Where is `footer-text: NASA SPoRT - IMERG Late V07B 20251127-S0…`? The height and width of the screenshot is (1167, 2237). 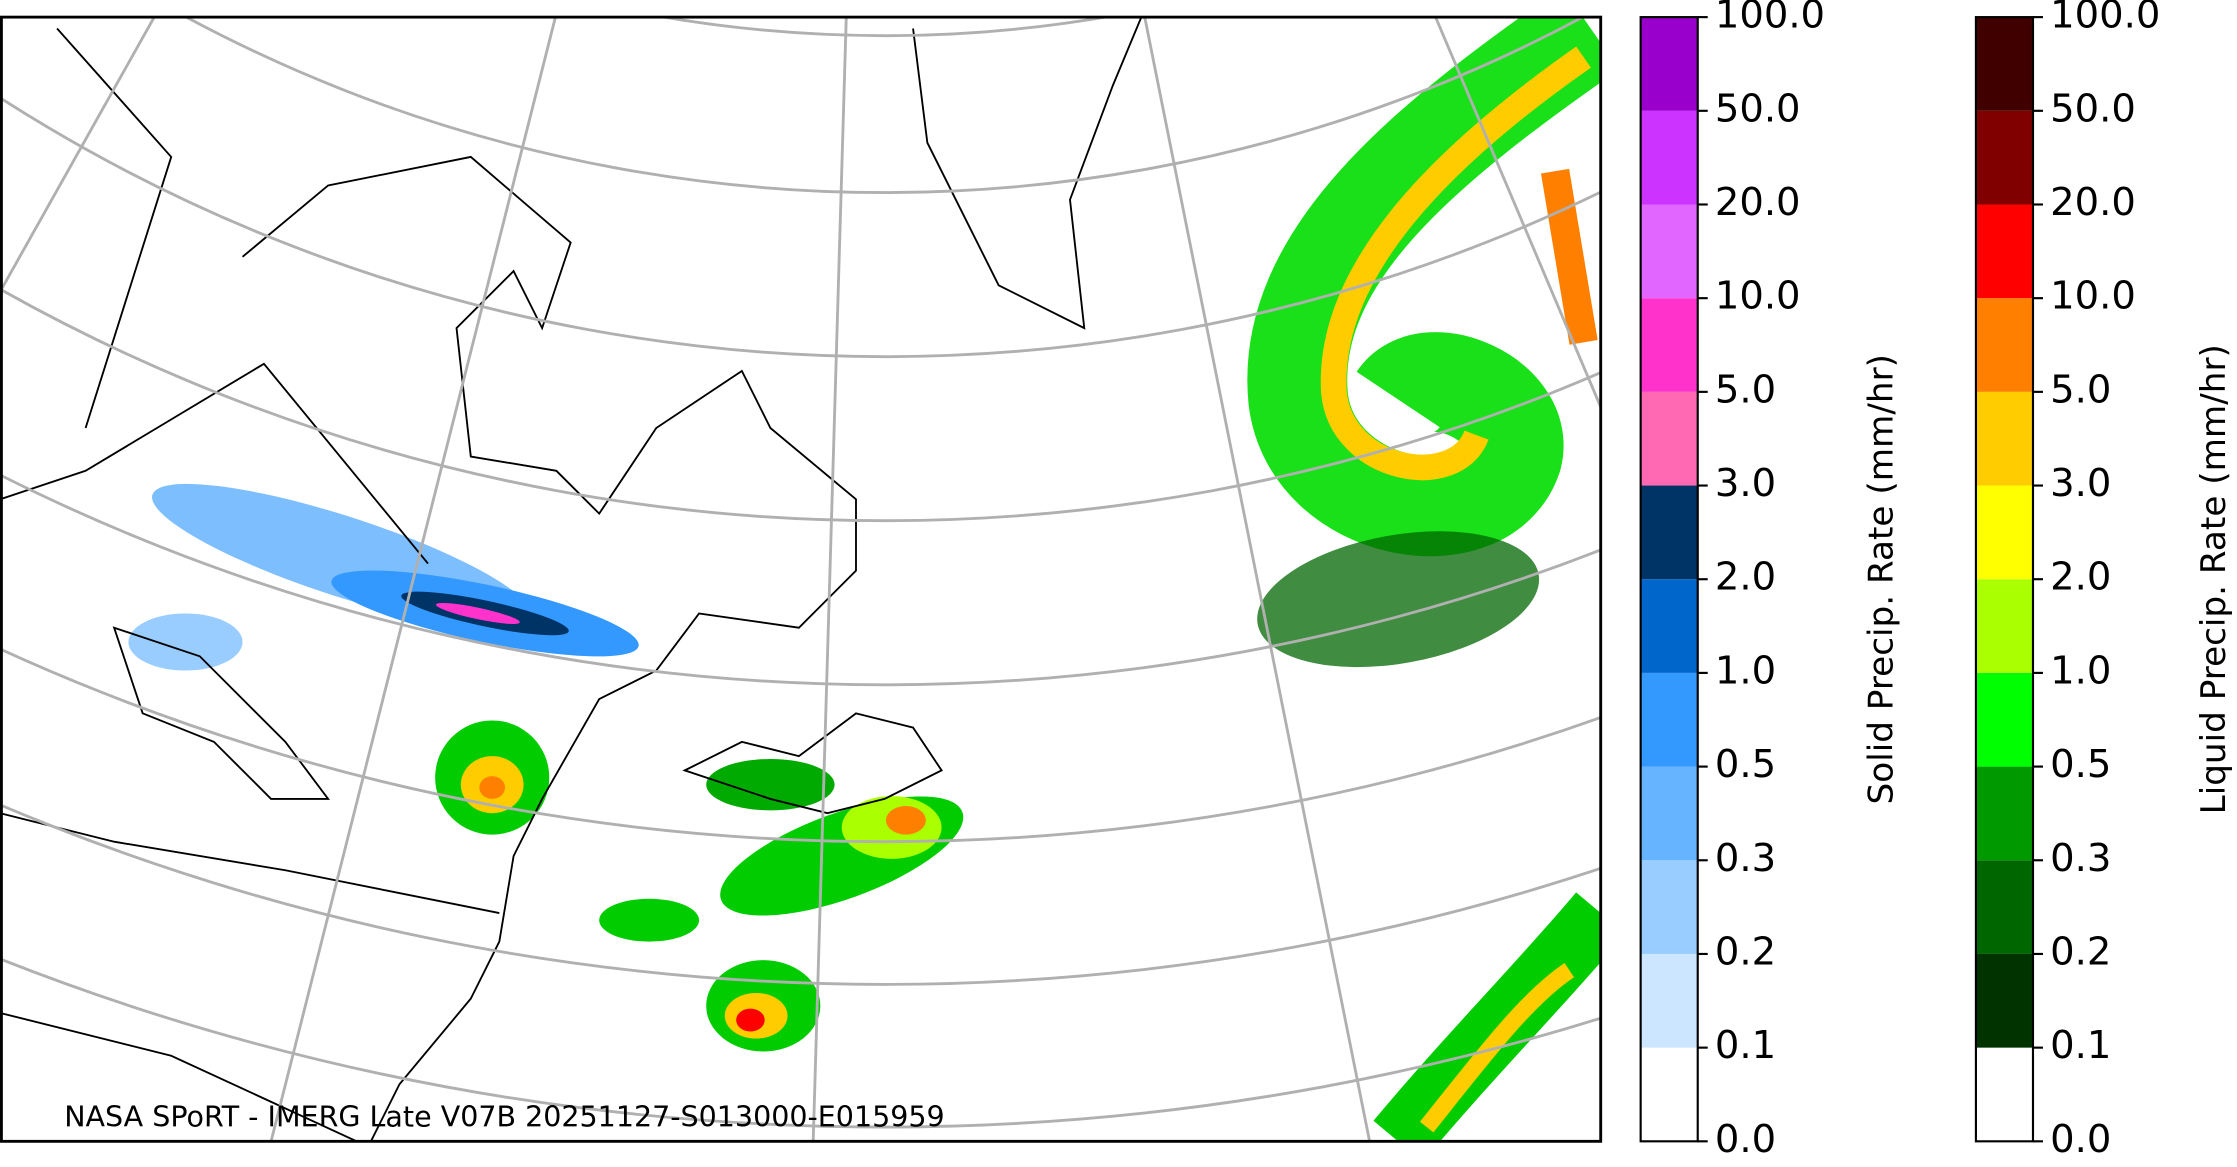
footer-text: NASA SPoRT - IMERG Late V07B 20251127-S0… is located at coordinates (504, 1116).